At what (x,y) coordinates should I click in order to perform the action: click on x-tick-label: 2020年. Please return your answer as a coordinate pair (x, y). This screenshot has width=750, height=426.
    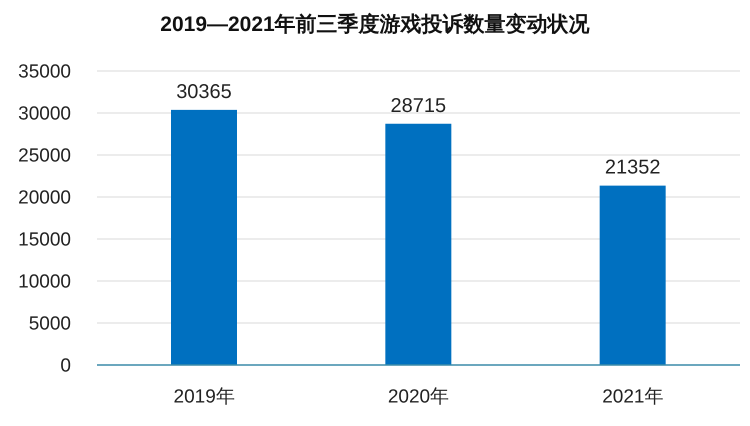
    Looking at the image, I should click on (419, 397).